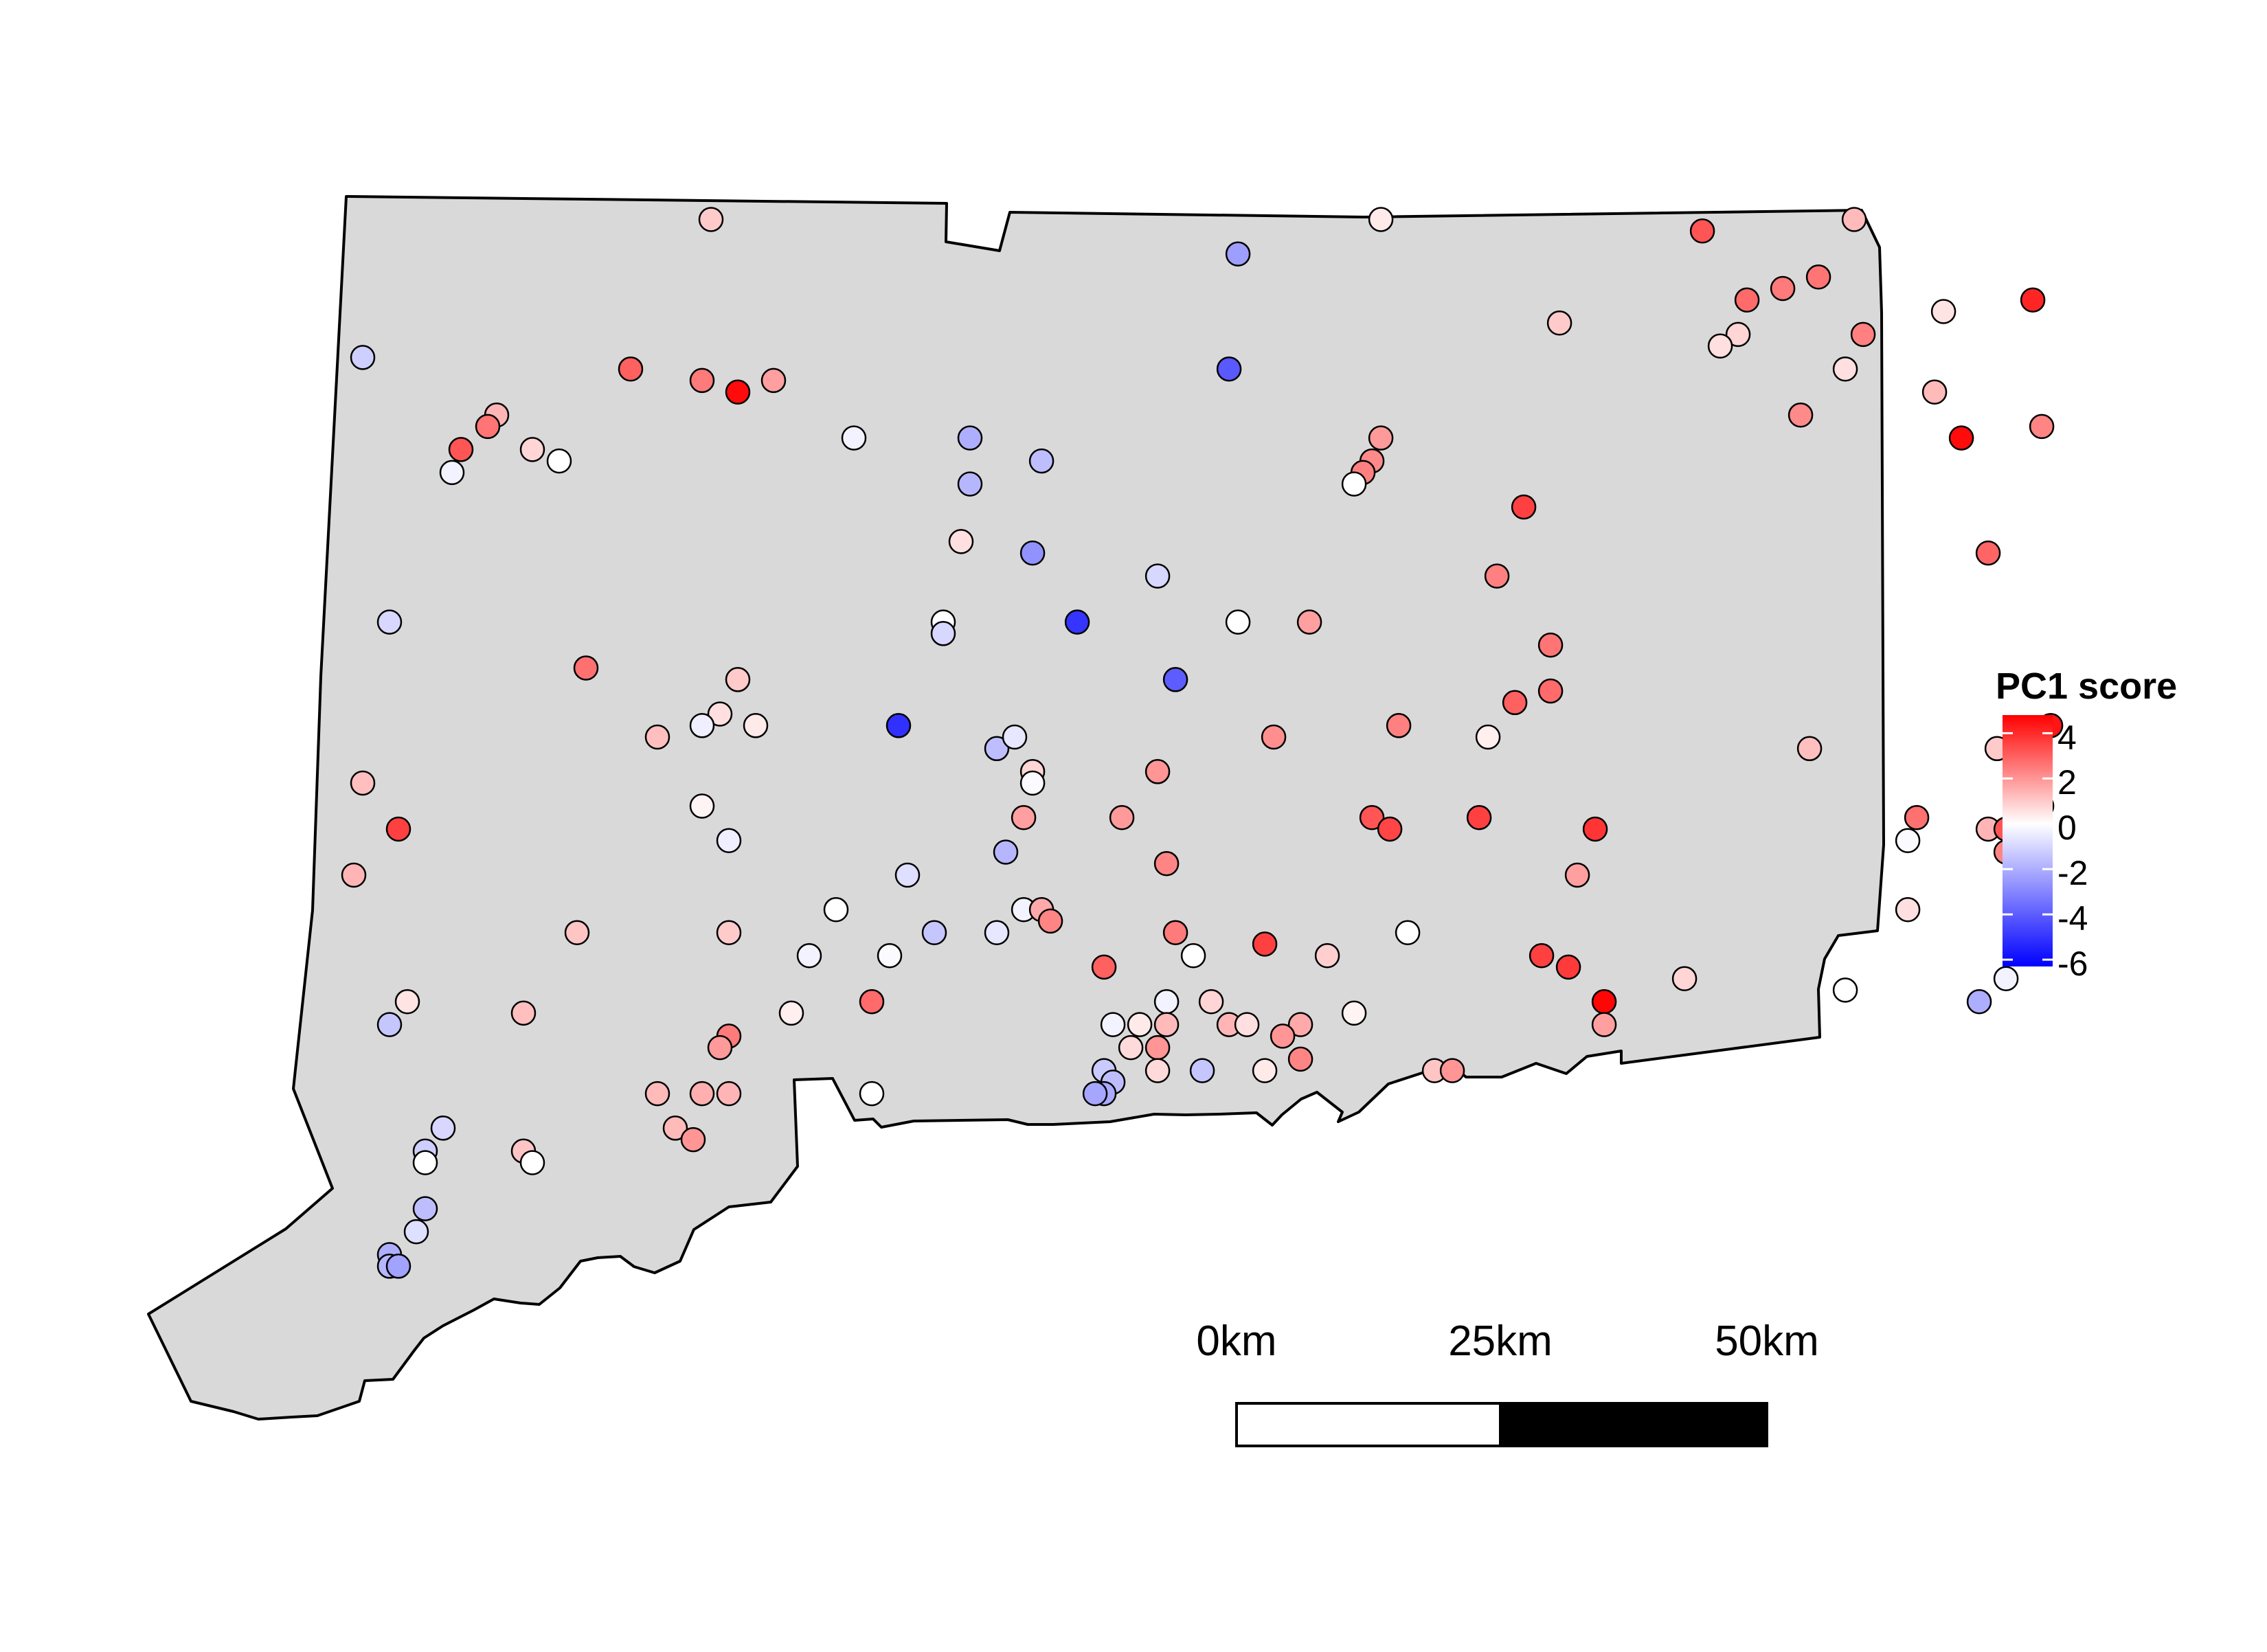 This screenshot has height=1652, width=2267. Describe the element at coordinates (2028, 846) in the screenshot. I see `legend-tick-marks` at that location.